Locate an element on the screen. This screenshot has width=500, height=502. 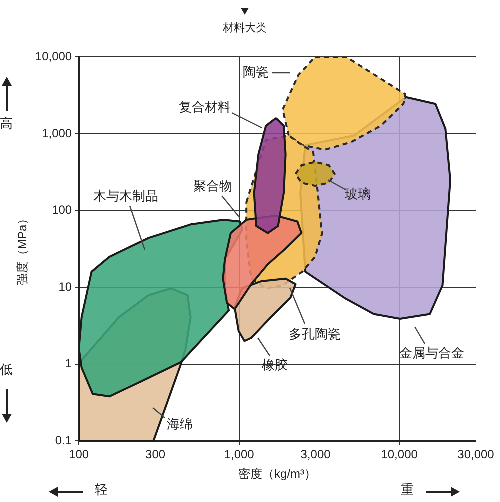
y-tick-label: 10,000 is located at coordinates (53, 57).